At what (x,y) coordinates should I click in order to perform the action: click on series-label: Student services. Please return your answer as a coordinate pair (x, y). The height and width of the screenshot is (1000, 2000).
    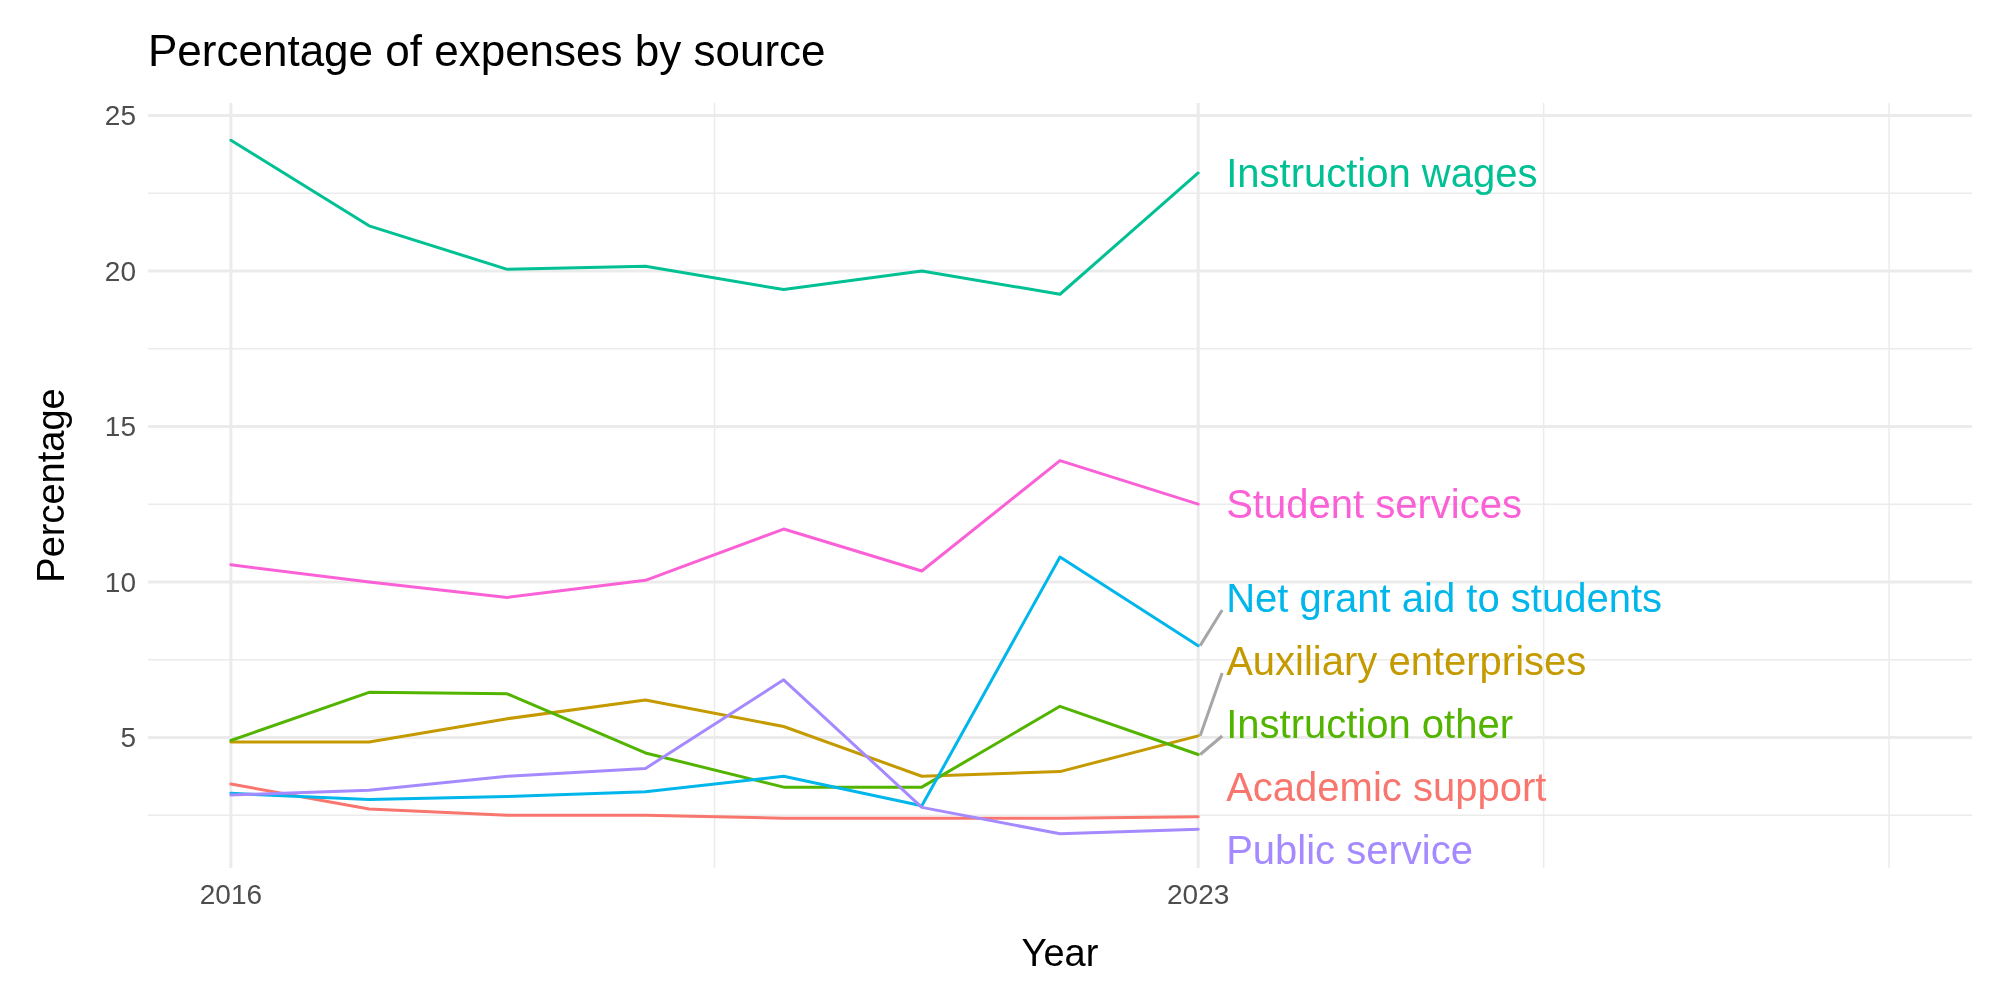
    Looking at the image, I should click on (1374, 504).